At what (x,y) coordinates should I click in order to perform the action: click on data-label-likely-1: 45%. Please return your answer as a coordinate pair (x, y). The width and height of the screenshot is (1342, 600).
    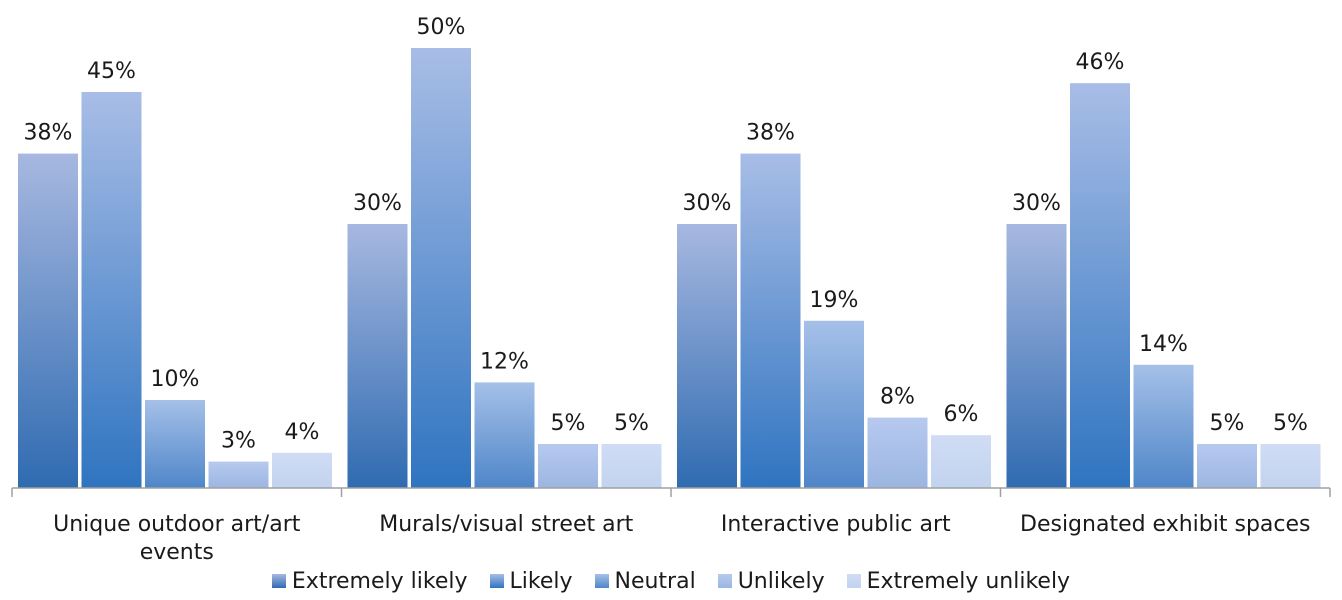
    Looking at the image, I should click on (111, 71).